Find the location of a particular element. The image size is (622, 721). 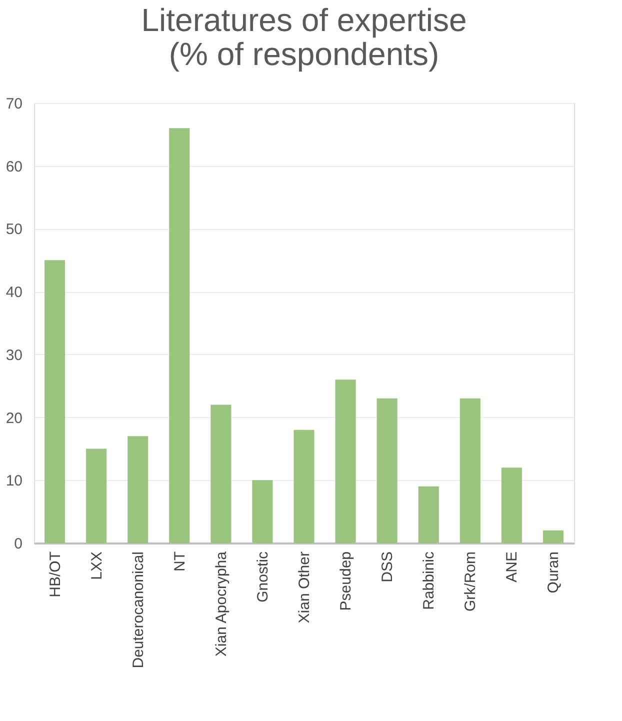

text: (% of respondents) is located at coordinates (304, 54).